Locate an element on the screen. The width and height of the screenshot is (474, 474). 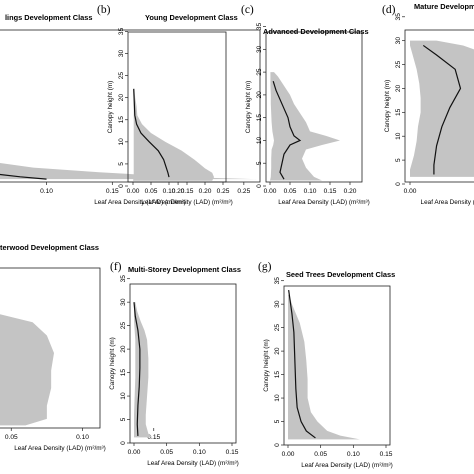
panel-title: lings Development Class is located at coordinates (48, 17).